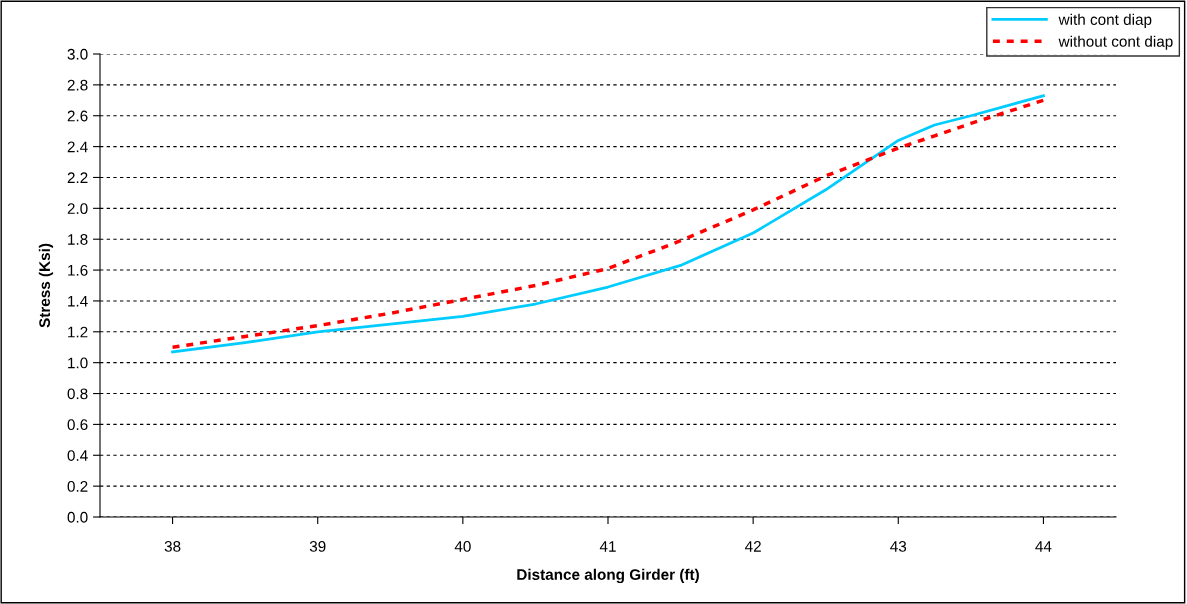 This screenshot has width=1187, height=604. What do you see at coordinates (753, 546) in the screenshot?
I see `x-tick-label: 42` at bounding box center [753, 546].